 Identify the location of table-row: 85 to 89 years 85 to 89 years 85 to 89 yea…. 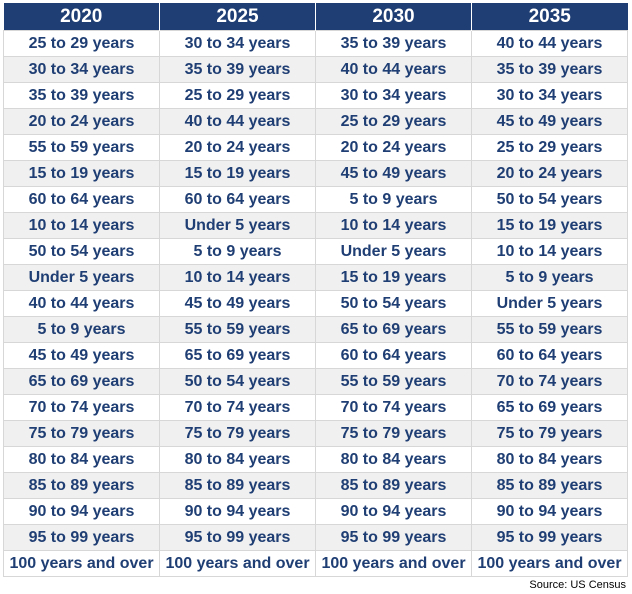
(315, 485).